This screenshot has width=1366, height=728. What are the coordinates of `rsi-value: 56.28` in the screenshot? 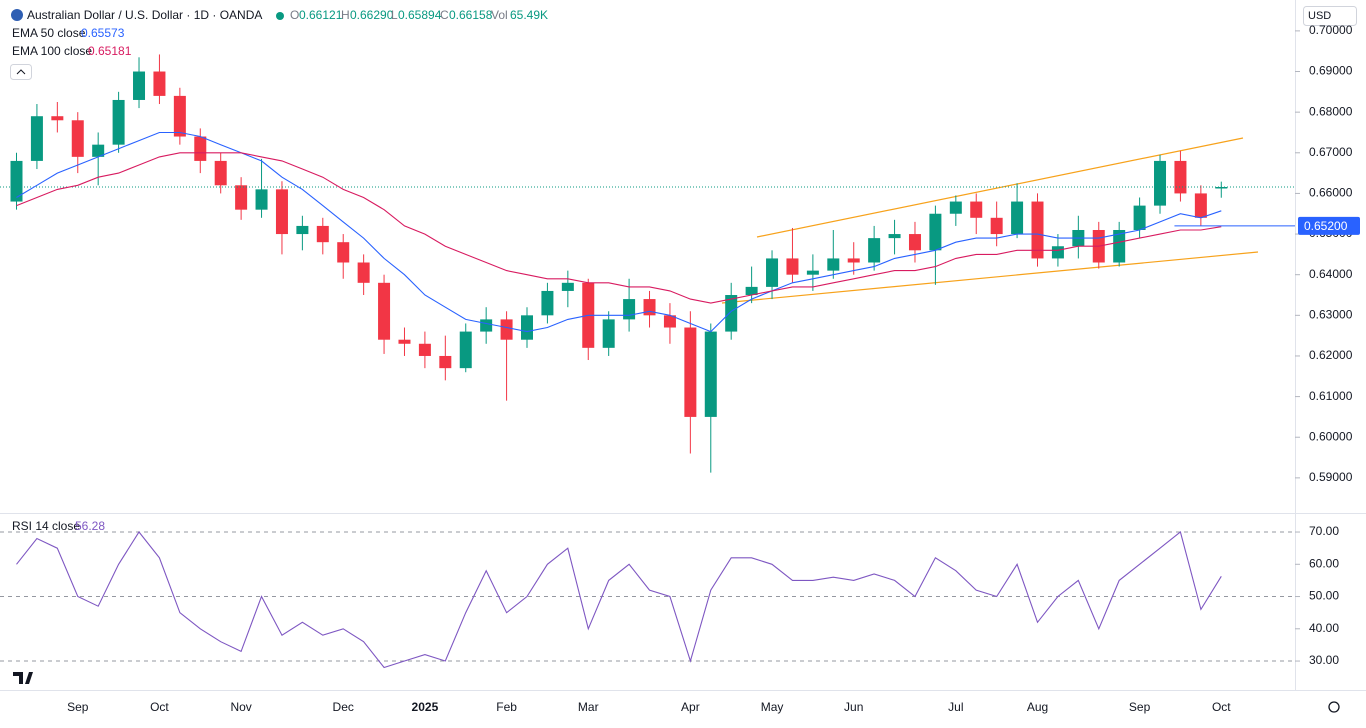 It's located at (90, 526).